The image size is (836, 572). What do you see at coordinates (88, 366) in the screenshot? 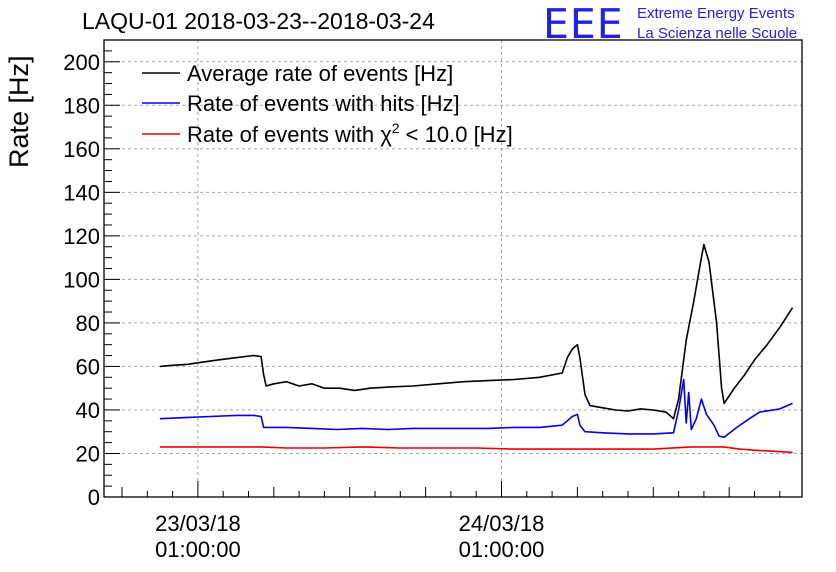
I see `y-tick-label: 60` at bounding box center [88, 366].